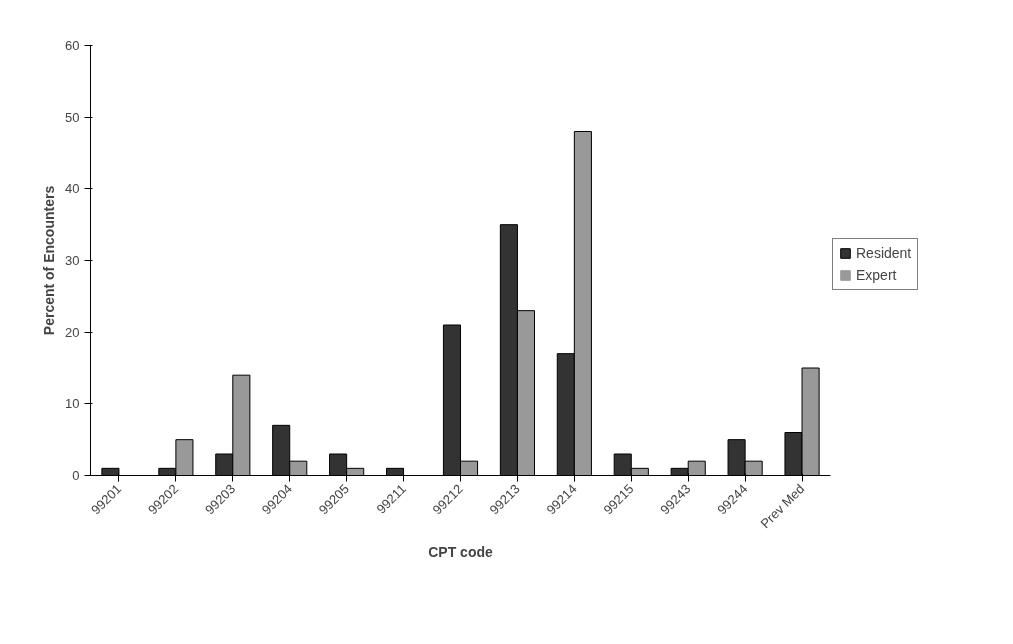 The height and width of the screenshot is (644, 1013). I want to click on y-tick-label: 40, so click(72, 189).